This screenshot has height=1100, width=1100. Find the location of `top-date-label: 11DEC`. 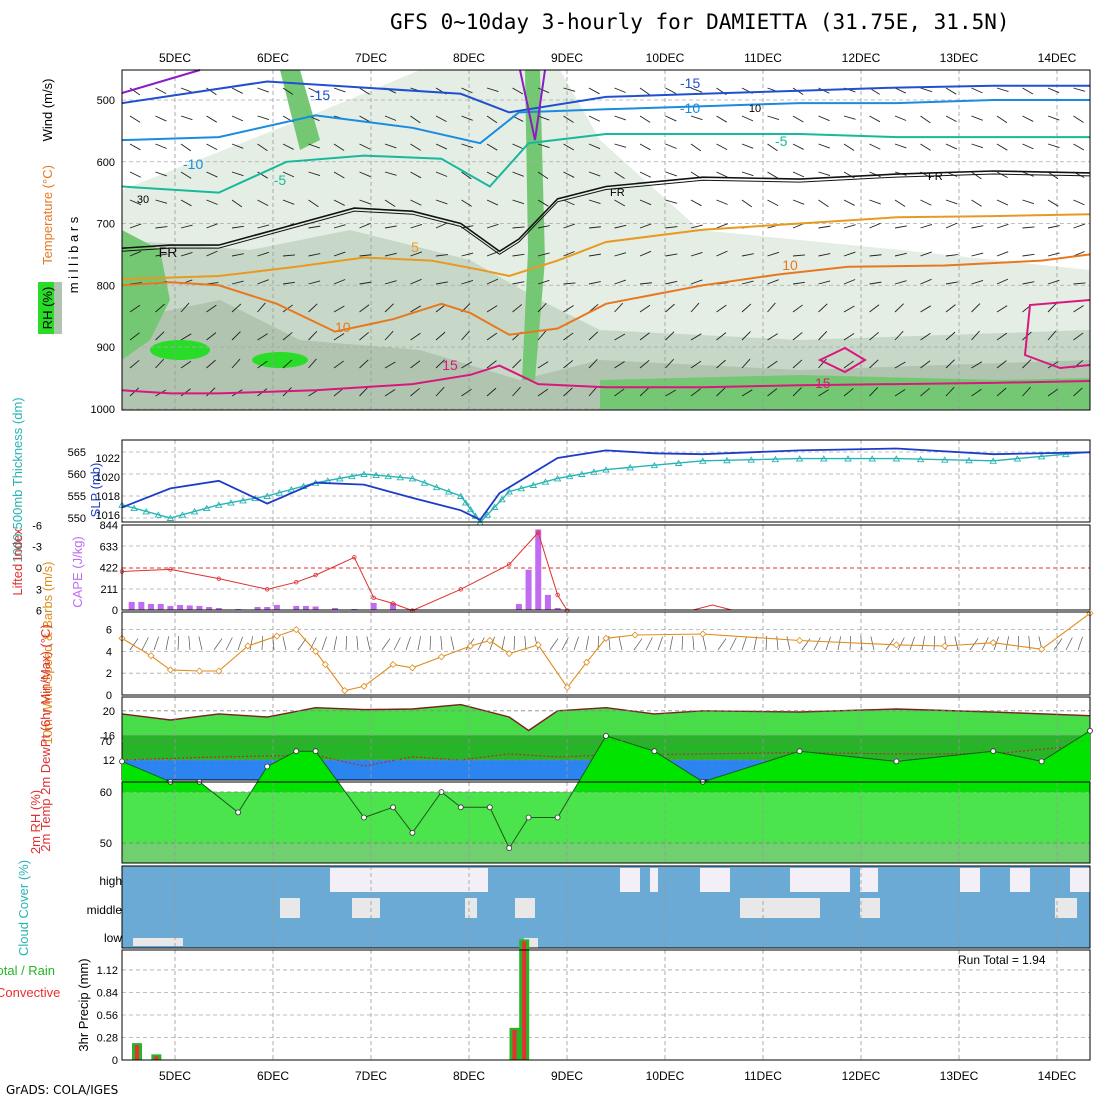

top-date-label: 11DEC is located at coordinates (763, 58).